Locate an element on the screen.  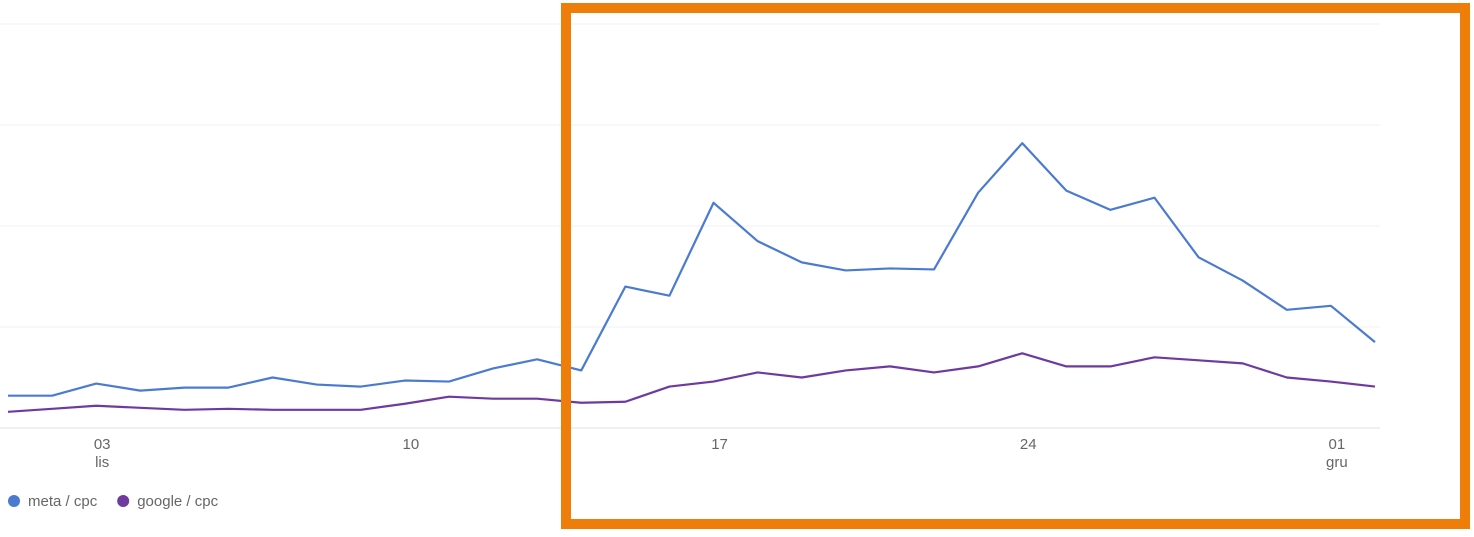
x-tick-label: 03 is located at coordinates (102, 444).